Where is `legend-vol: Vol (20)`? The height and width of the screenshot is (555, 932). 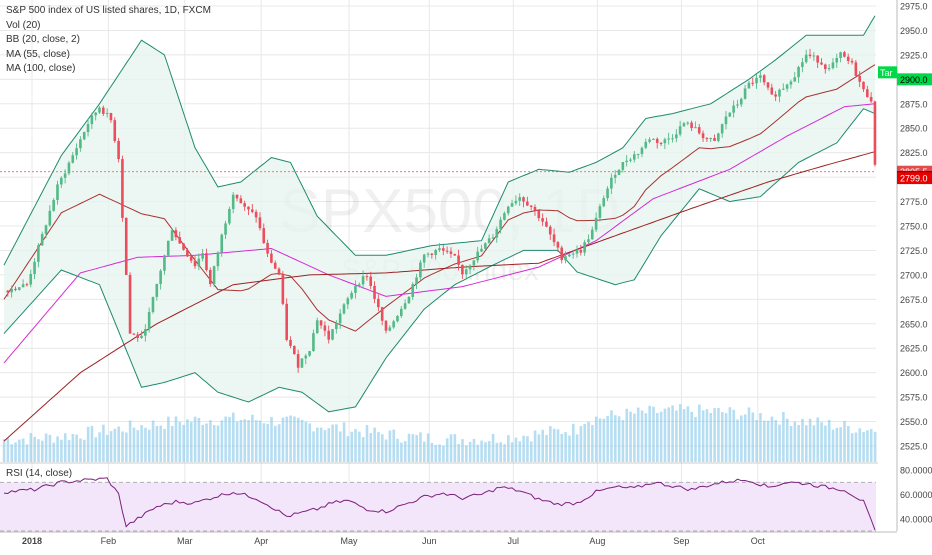 legend-vol: Vol (20) is located at coordinates (23, 25).